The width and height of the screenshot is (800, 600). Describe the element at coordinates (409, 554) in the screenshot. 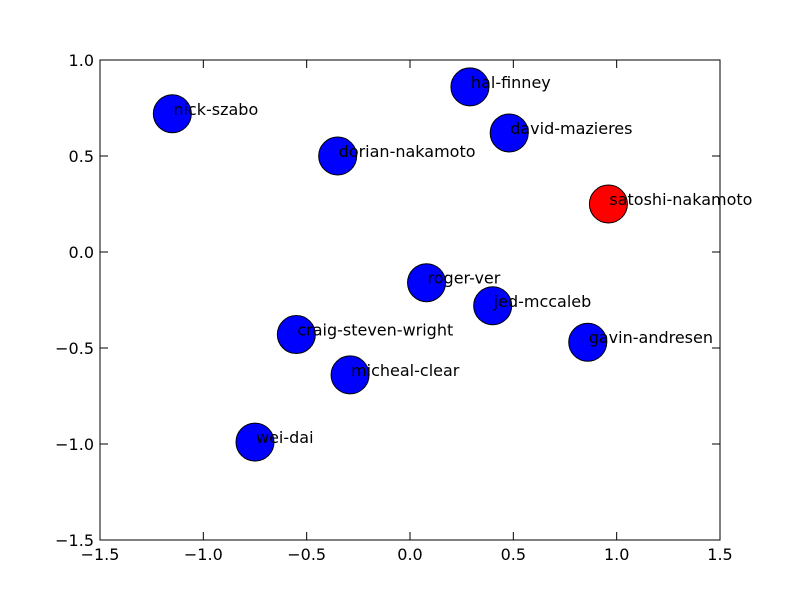

I see `x-tick-label: 0.0` at that location.